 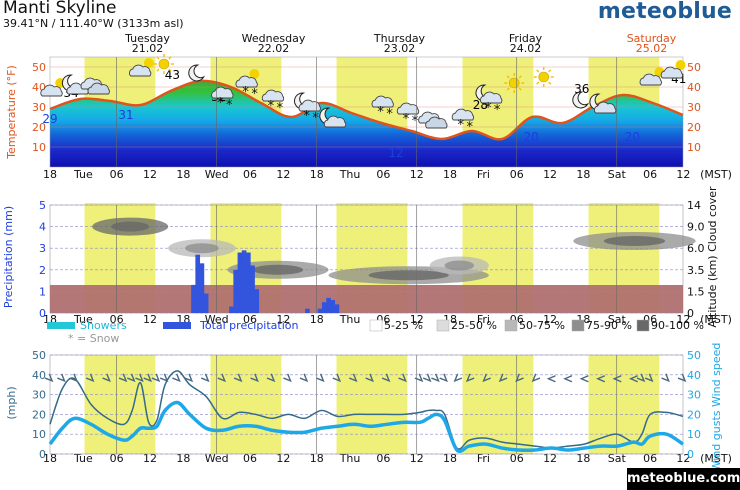 What do you see at coordinates (39, 414) in the screenshot?
I see `wind-tick-left: 20` at bounding box center [39, 414].